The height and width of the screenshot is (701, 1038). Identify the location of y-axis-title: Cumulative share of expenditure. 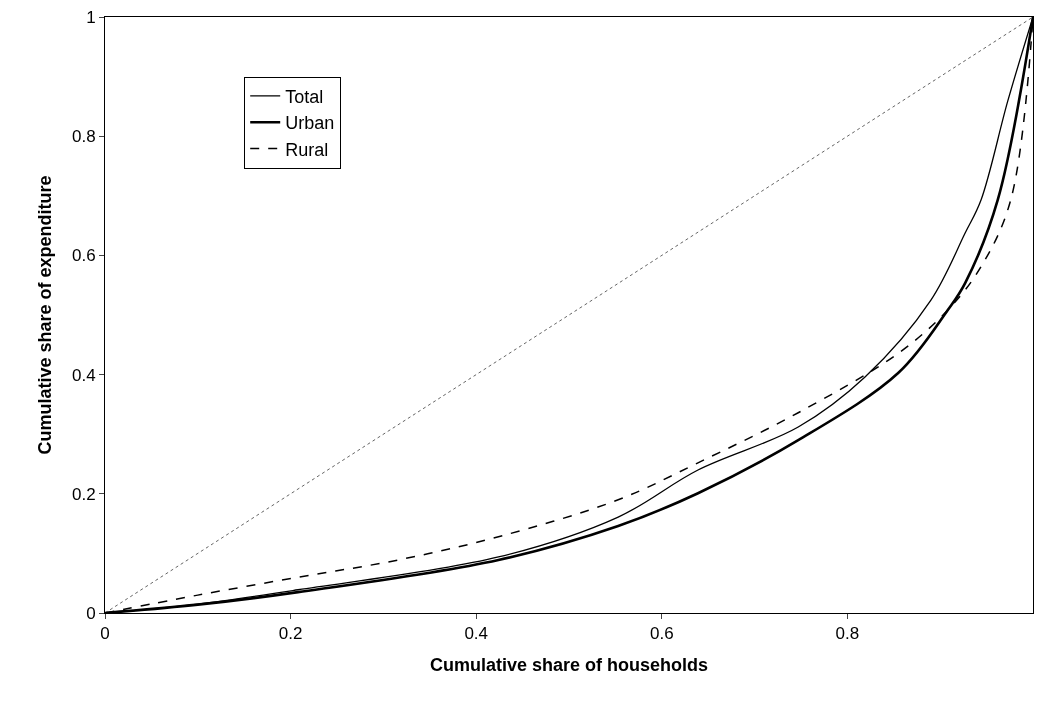
(45, 315).